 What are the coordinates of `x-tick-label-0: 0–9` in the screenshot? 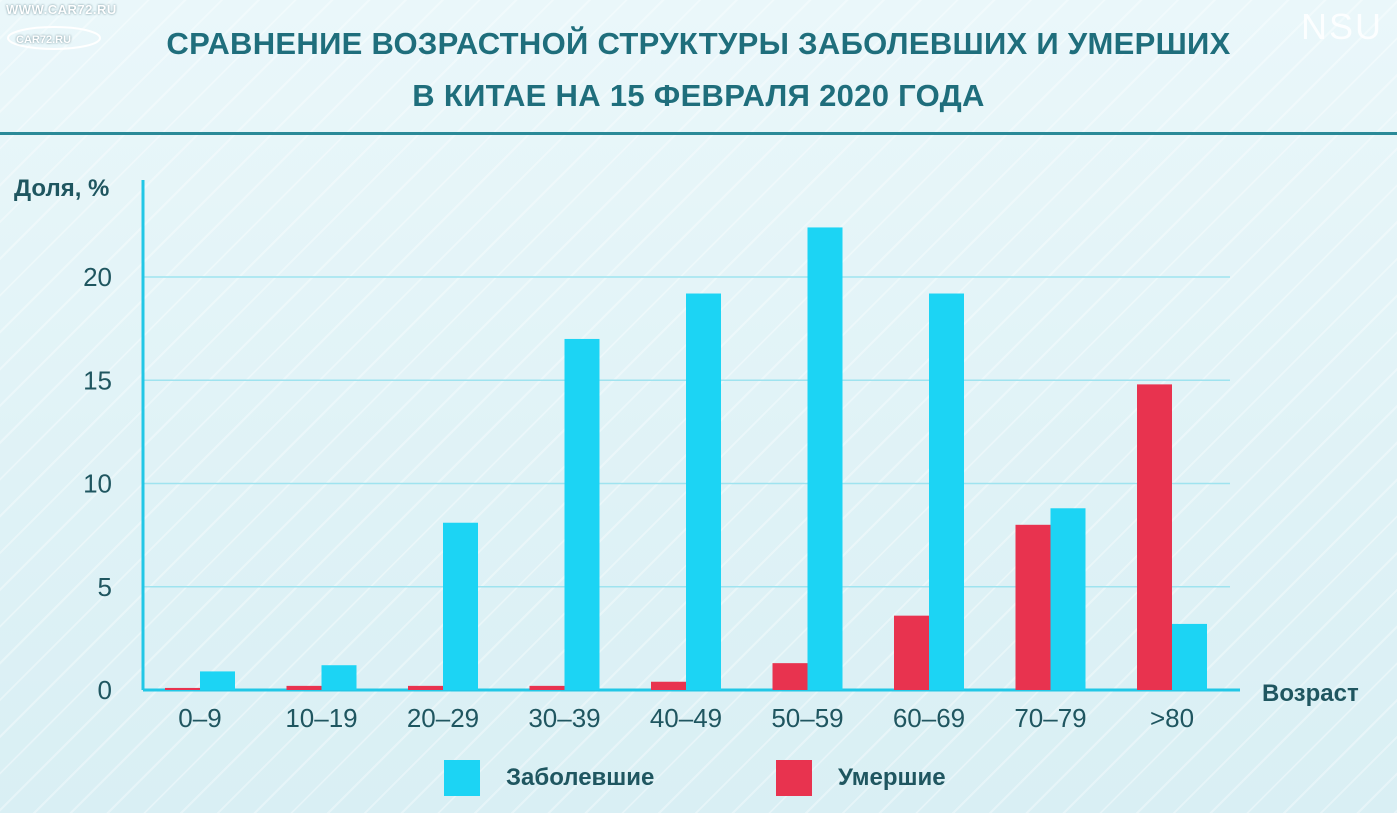 It's located at (199, 718).